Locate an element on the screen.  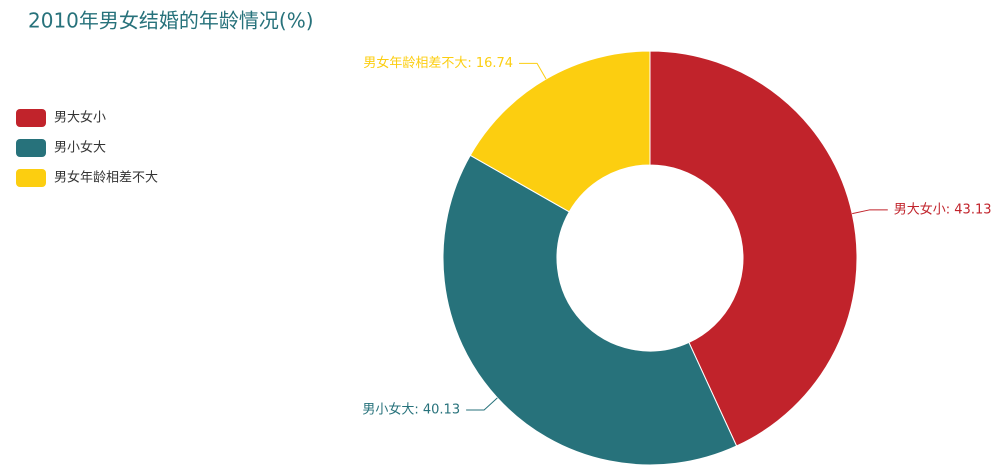
data-label: 男大女小: 43.13 is located at coordinates (943, 209).